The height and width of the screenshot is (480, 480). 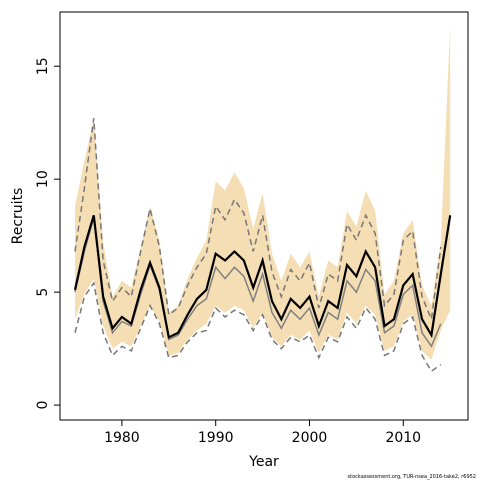 What do you see at coordinates (43, 66) in the screenshot?
I see `y-tick-label: 15` at bounding box center [43, 66].